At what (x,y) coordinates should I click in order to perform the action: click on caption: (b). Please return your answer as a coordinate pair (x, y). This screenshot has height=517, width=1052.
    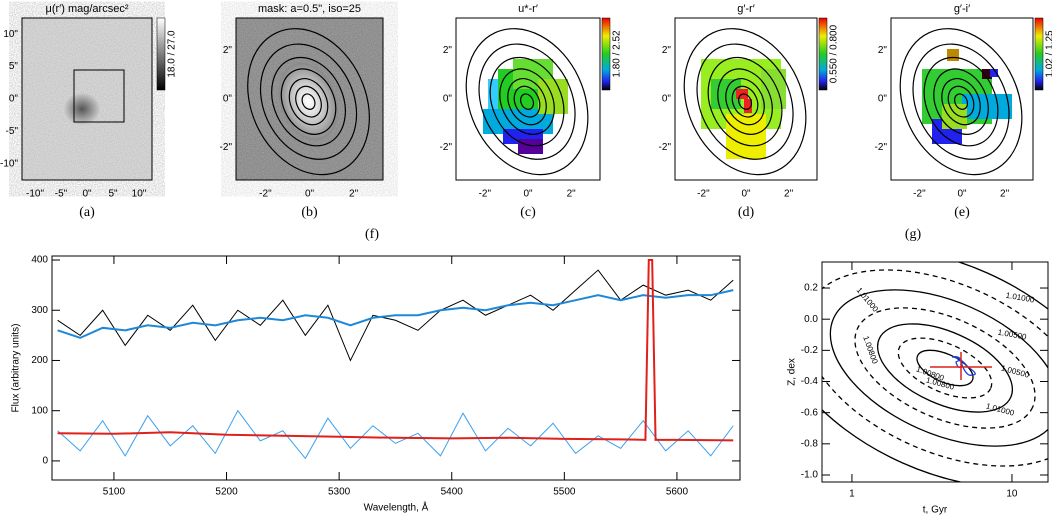
    Looking at the image, I should click on (309, 212).